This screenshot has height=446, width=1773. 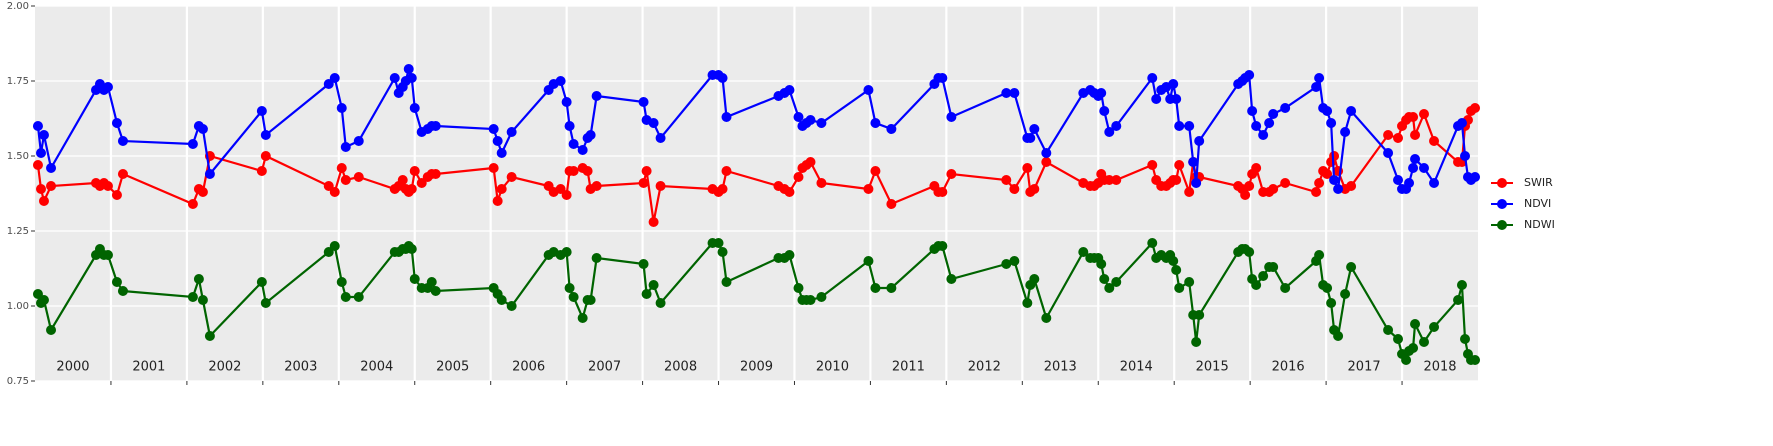 I want to click on y-tick-label: 1.75, so click(x=18, y=81).